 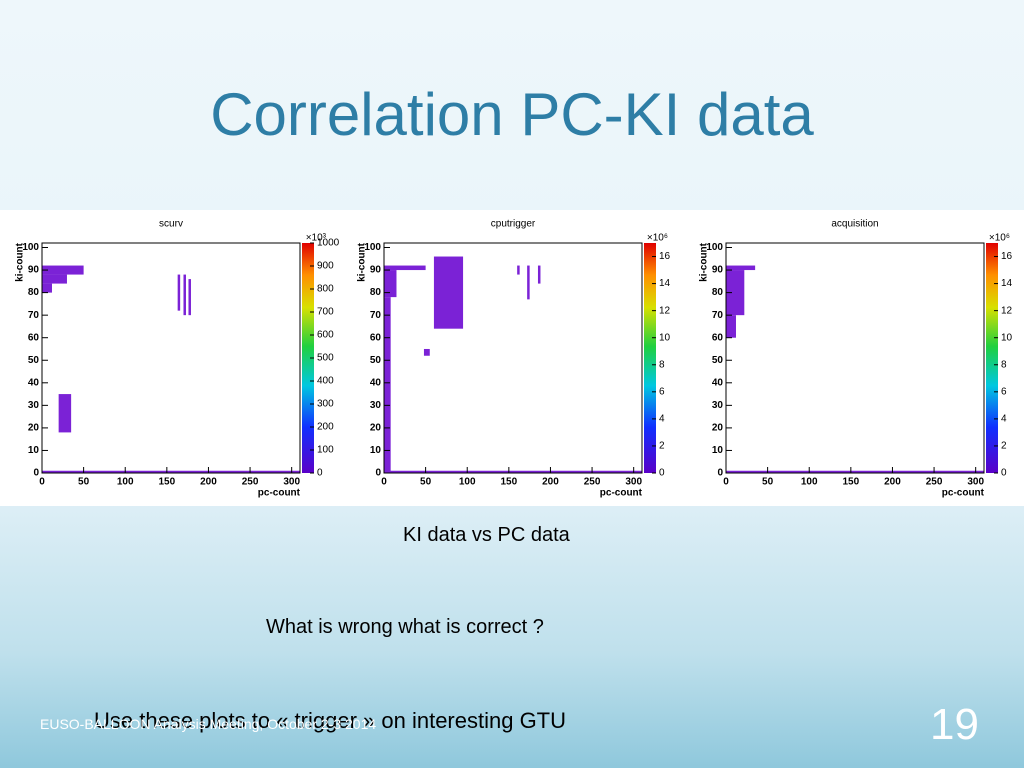 What do you see at coordinates (1007, 337) in the screenshot?
I see `color-tick-label: 10` at bounding box center [1007, 337].